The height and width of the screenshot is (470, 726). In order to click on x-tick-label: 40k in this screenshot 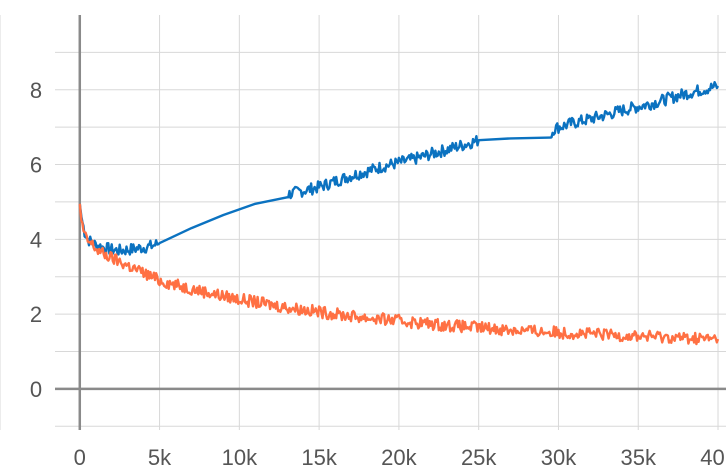, I will do `click(713, 457)`.